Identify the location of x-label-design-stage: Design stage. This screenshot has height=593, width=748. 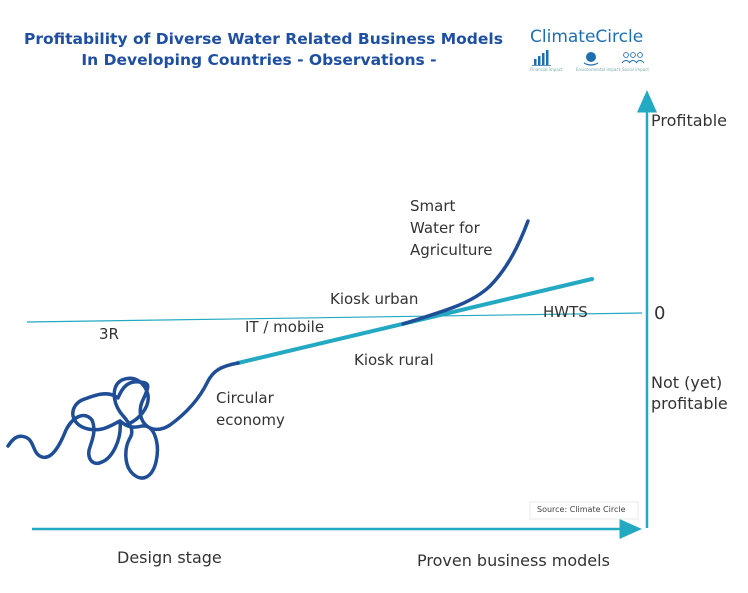
(169, 557).